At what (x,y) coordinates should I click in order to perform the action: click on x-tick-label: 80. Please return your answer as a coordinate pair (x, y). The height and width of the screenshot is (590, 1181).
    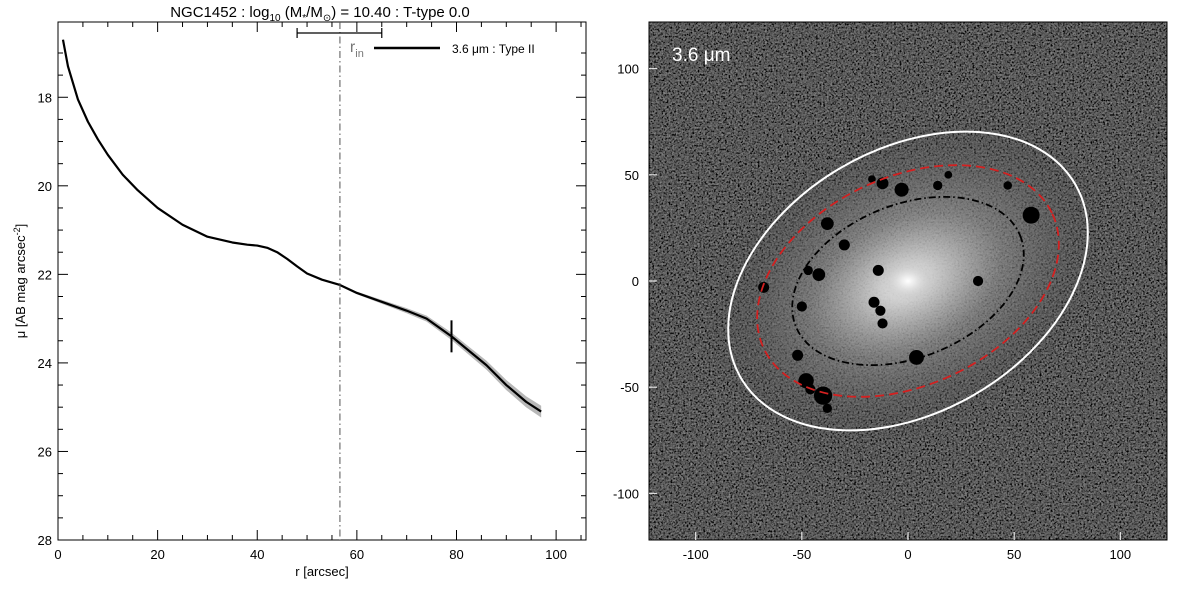
    Looking at the image, I should click on (456, 554).